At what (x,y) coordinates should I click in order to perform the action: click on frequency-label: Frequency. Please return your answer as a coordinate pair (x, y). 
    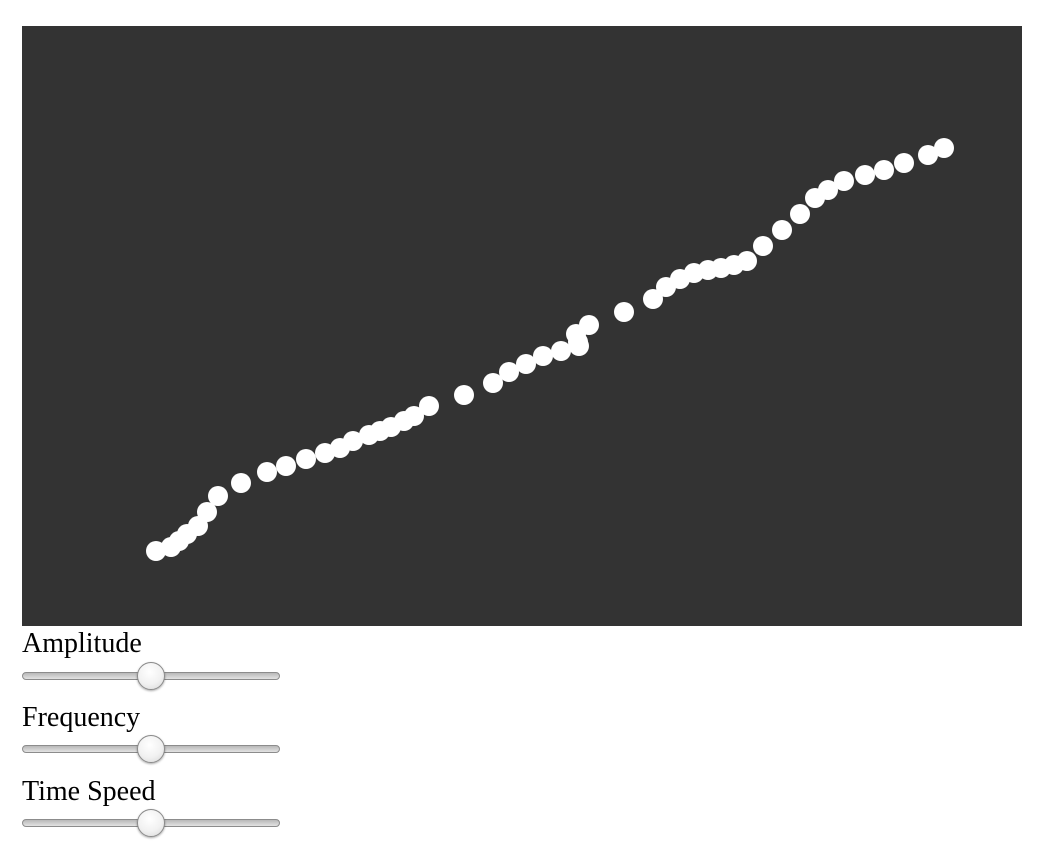
    Looking at the image, I should click on (81, 717).